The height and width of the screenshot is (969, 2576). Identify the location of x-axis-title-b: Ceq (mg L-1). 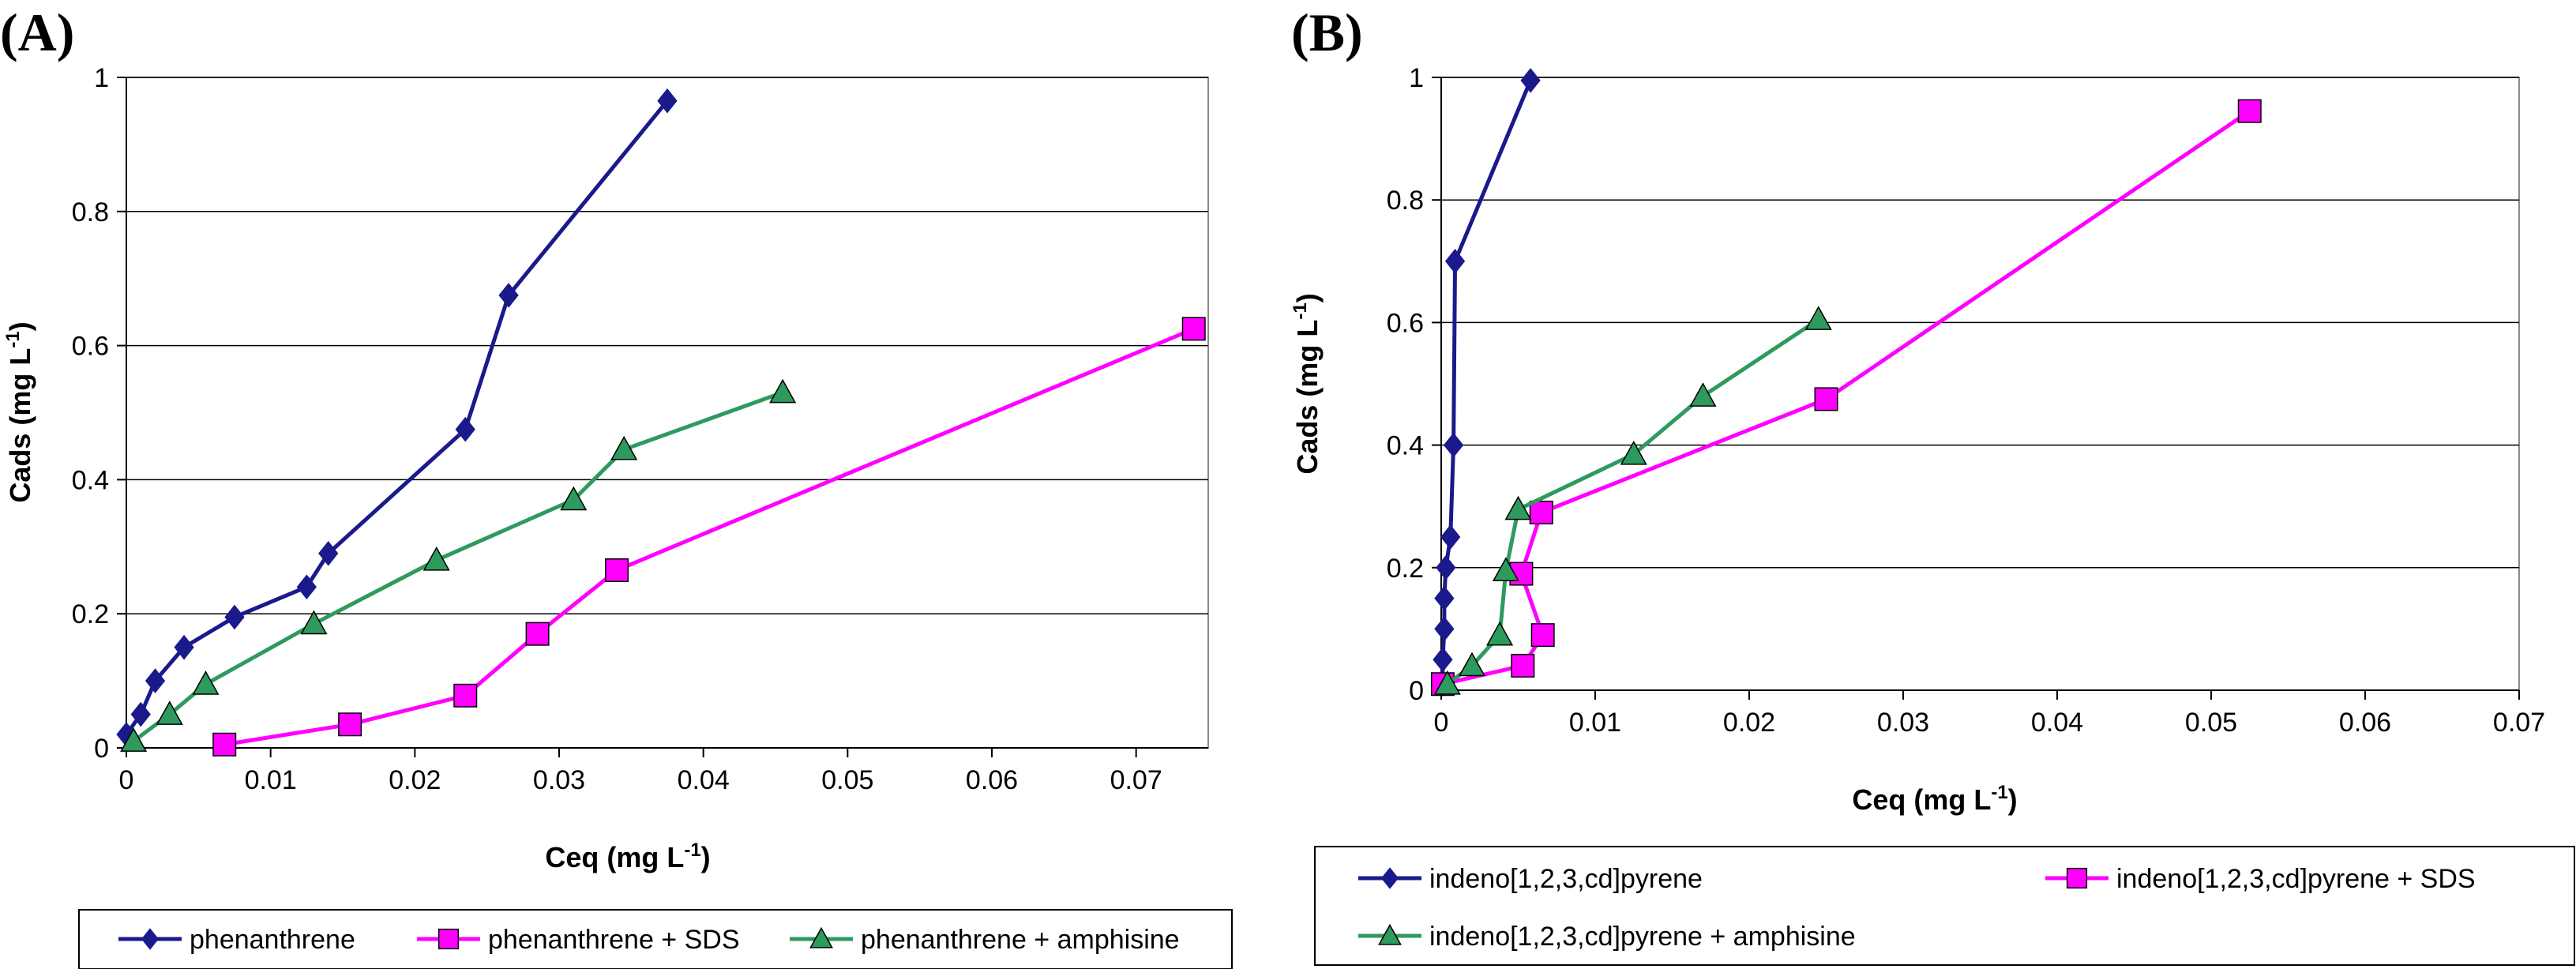
(1934, 799).